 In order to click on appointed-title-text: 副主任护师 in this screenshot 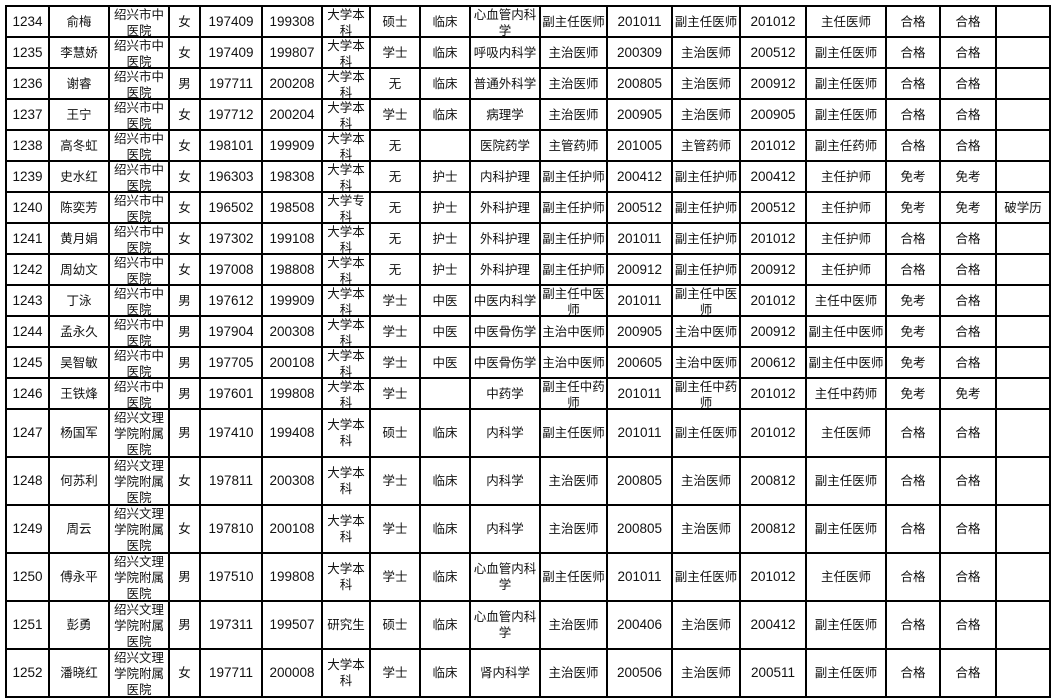, I will do `click(706, 238)`.